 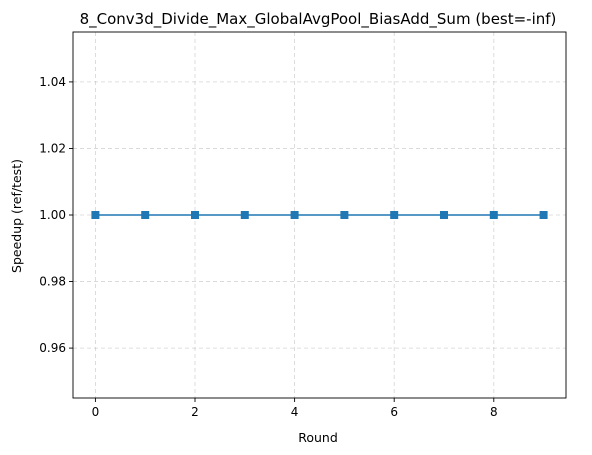 I want to click on x-tick-label: 8, so click(x=494, y=412).